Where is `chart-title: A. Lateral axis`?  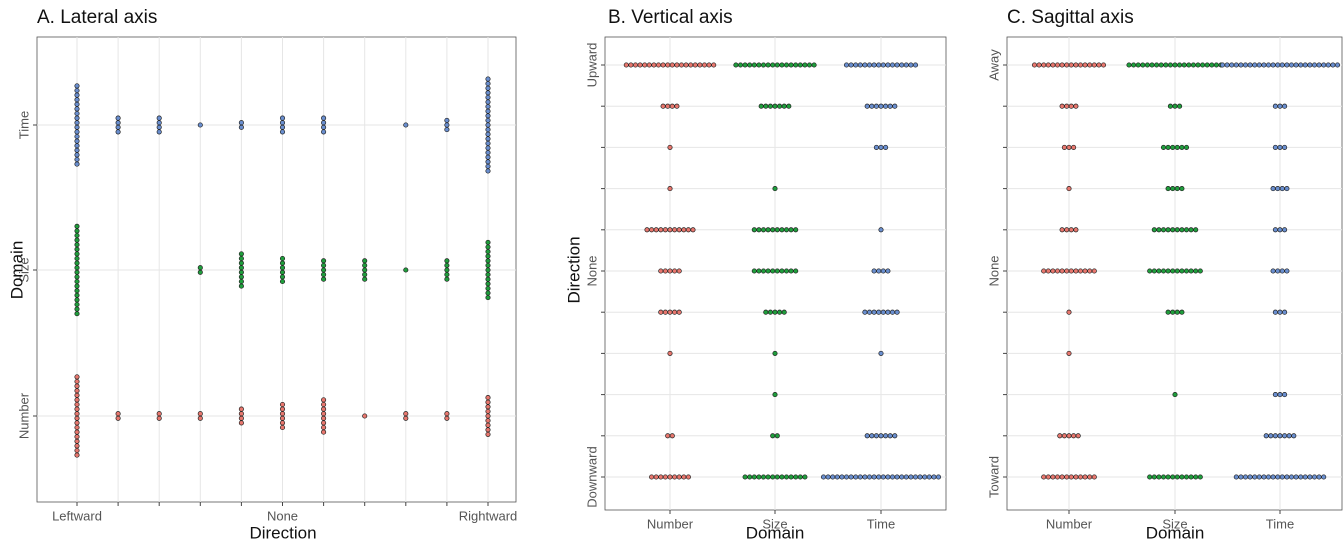 chart-title: A. Lateral axis is located at coordinates (97, 17).